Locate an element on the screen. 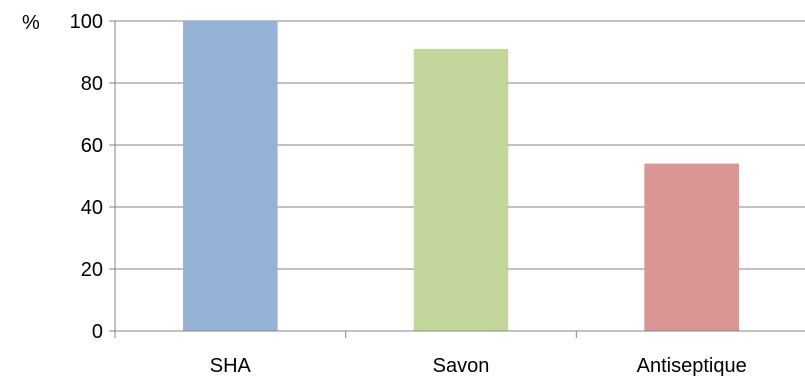  y-tick-label: 60 is located at coordinates (92, 146).